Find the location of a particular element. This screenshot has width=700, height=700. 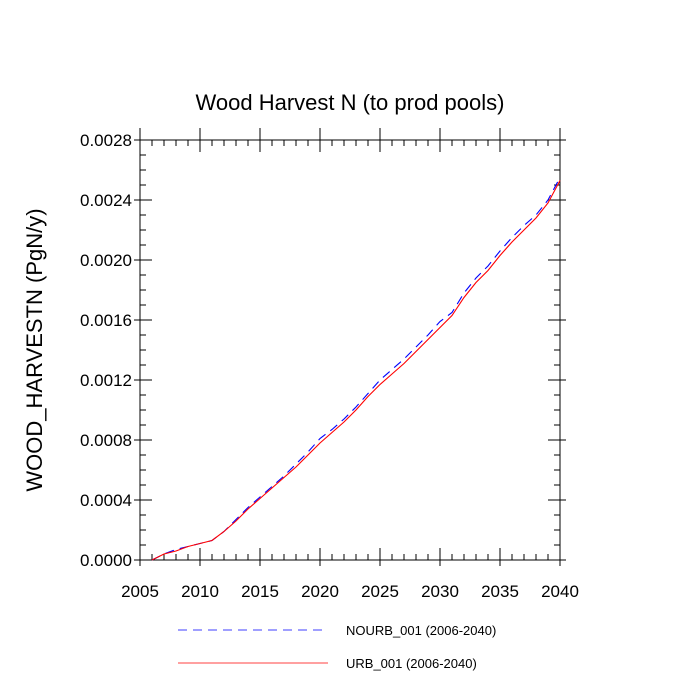

x-tick-label: 2020 is located at coordinates (320, 591).